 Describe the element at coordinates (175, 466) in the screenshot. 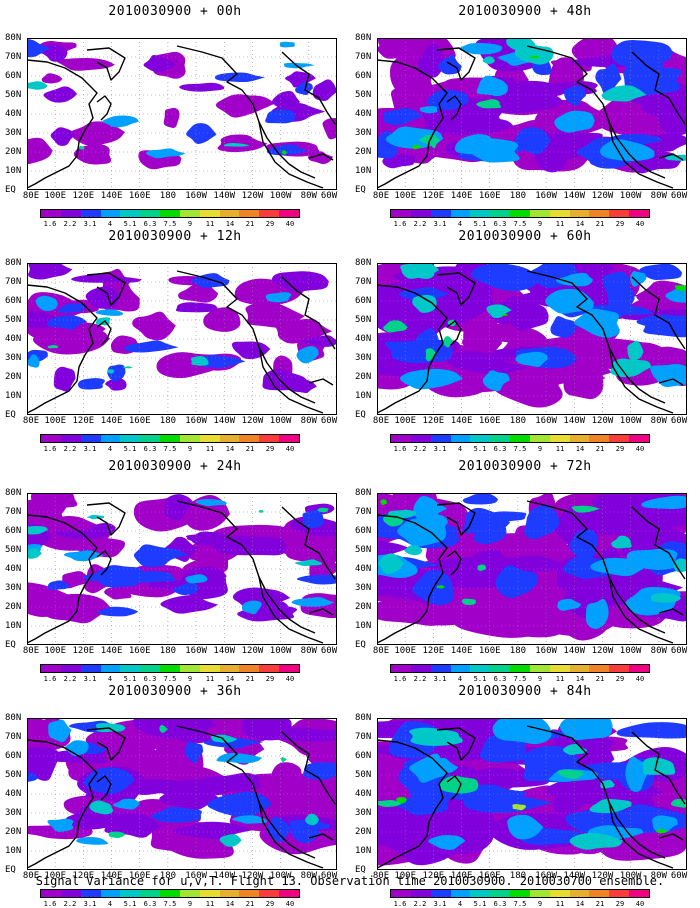

I see `panel-title: 2010030900 + 24h` at that location.